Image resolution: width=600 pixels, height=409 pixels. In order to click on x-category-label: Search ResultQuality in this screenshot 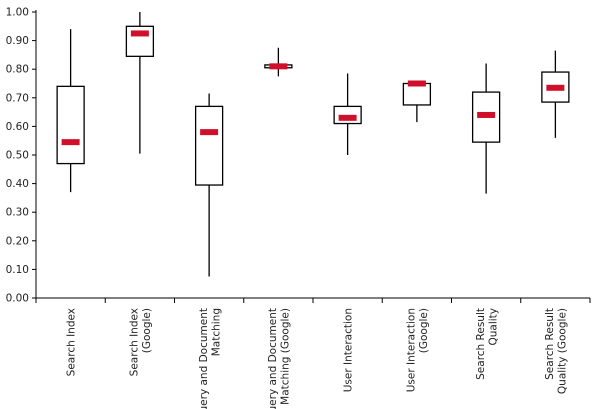, I will do `click(487, 344)`.